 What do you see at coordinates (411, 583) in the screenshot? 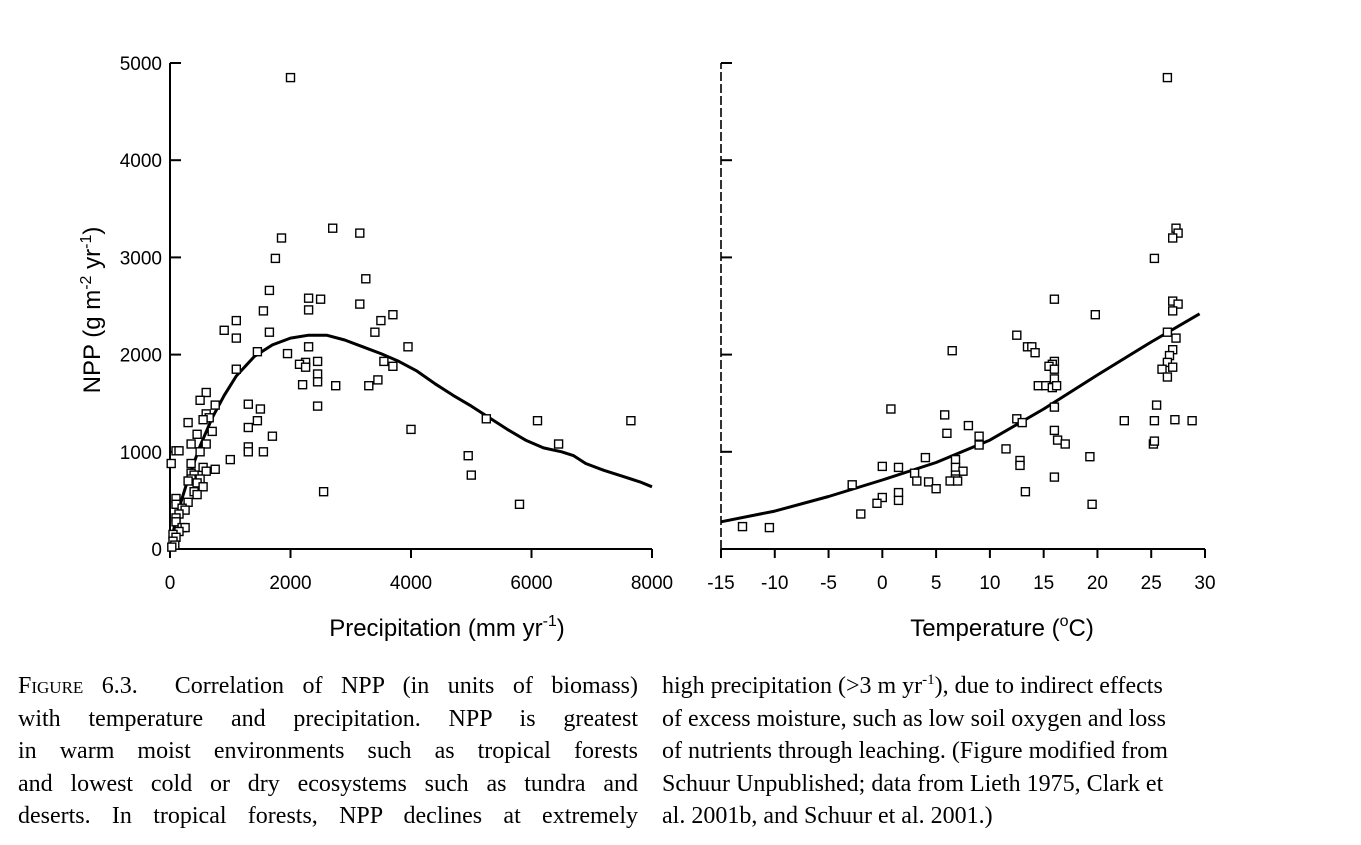
I see `x-tick-label: 4000` at bounding box center [411, 583].